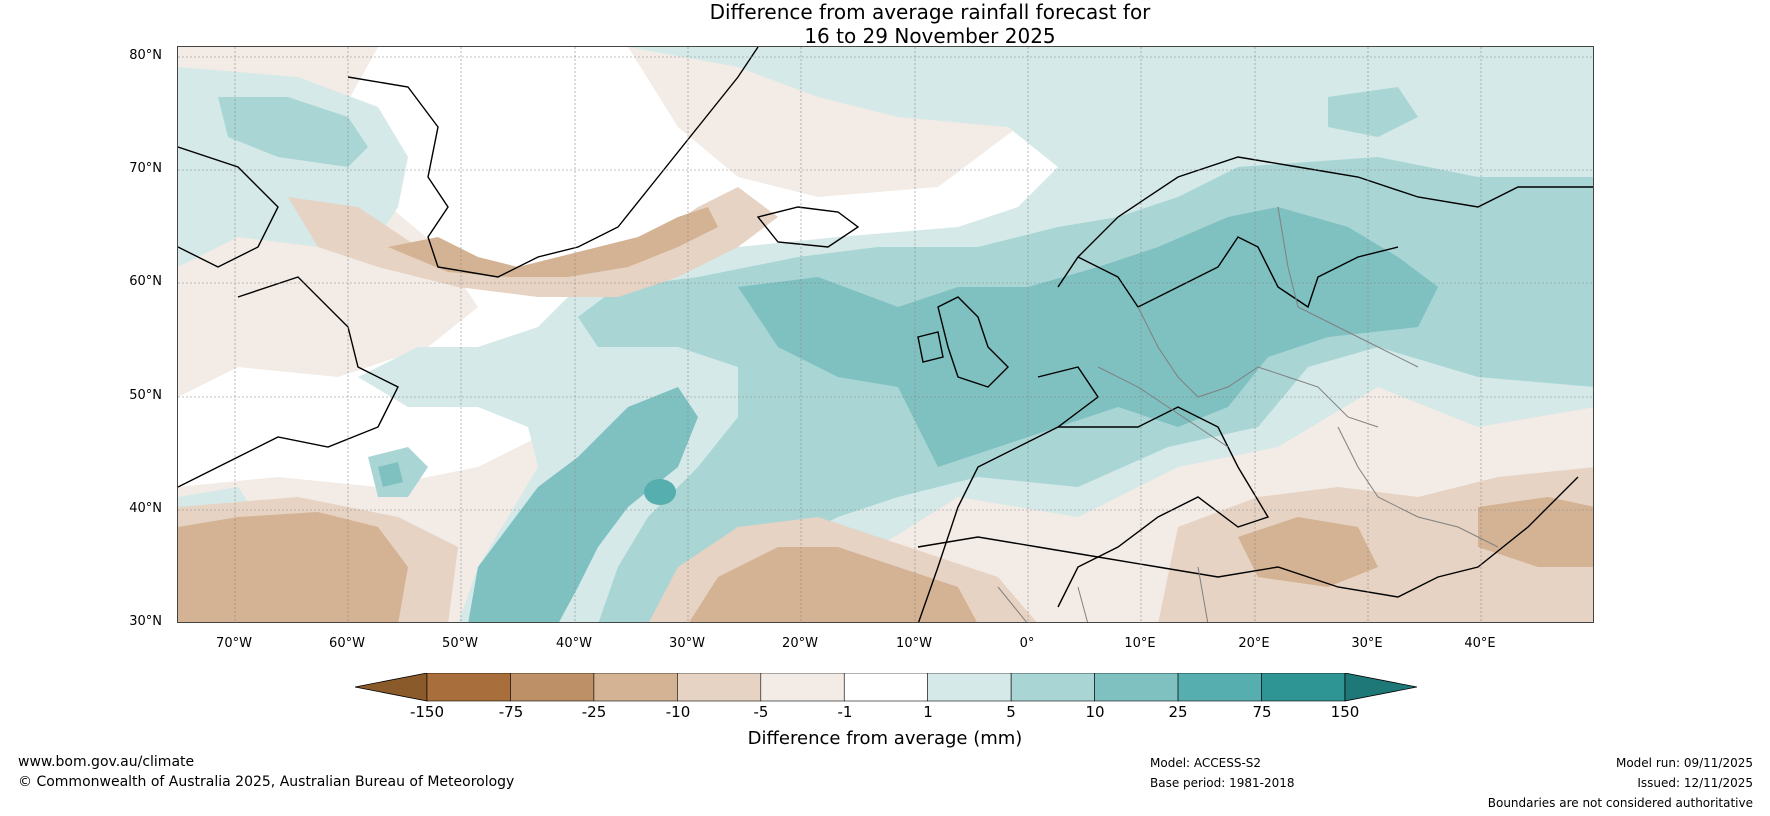 The height and width of the screenshot is (816, 1770). I want to click on lon-label-10w: 10°W, so click(914, 643).